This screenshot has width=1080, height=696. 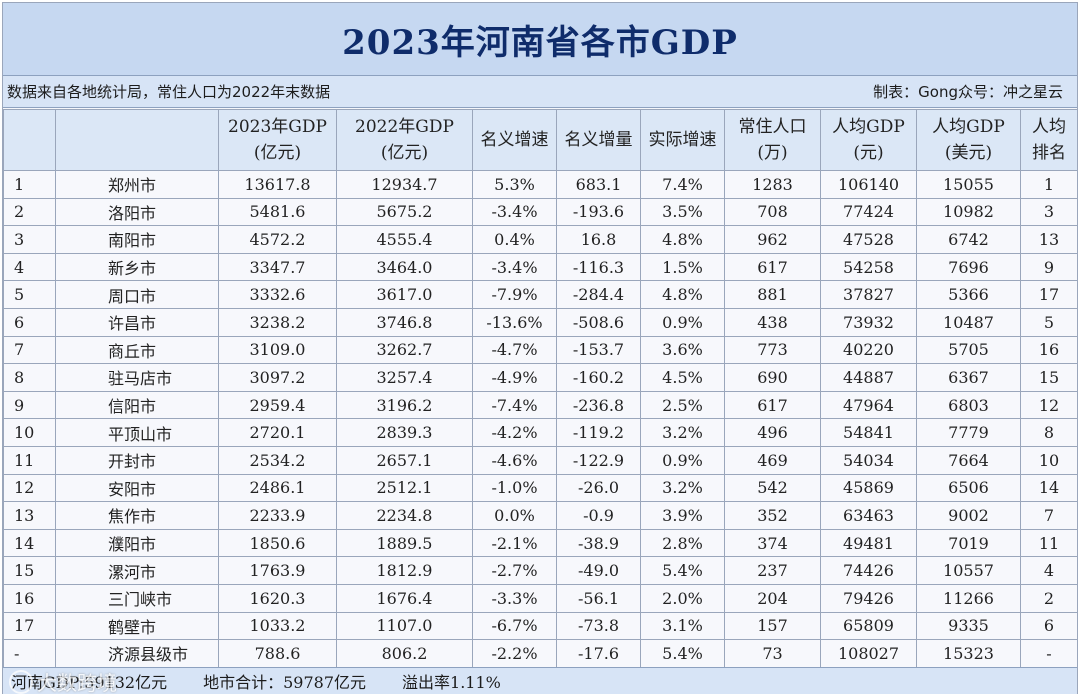 What do you see at coordinates (404, 140) in the screenshot?
I see `header-cell: 2022年GDP (亿元)` at bounding box center [404, 140].